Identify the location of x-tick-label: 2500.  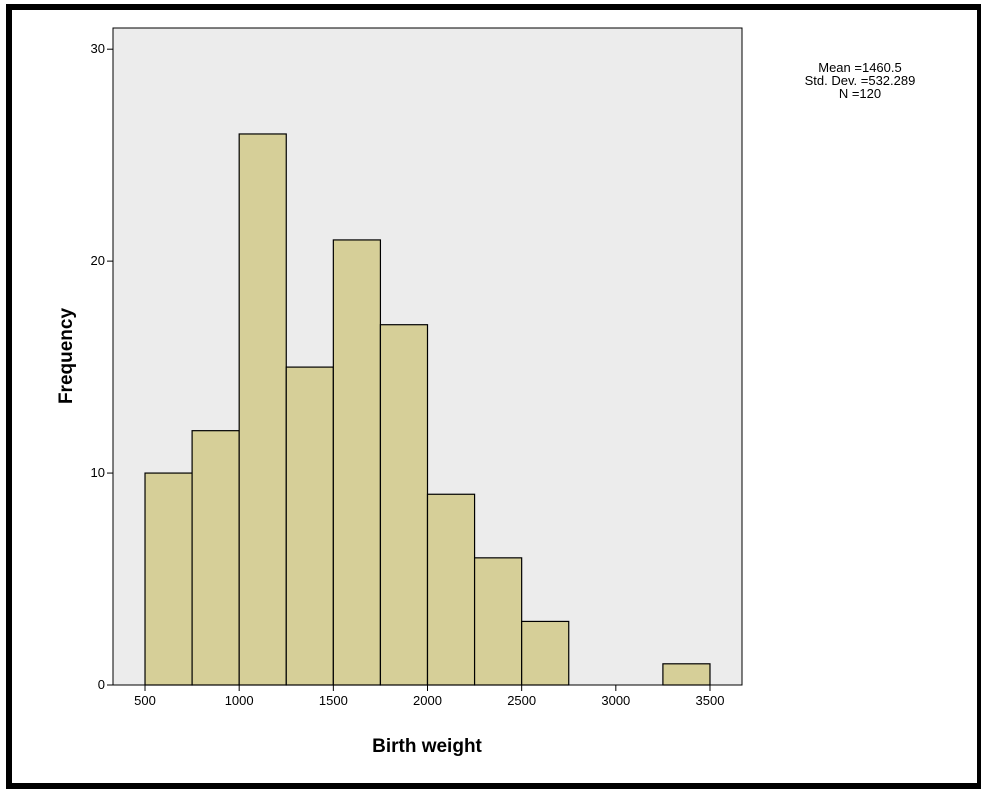
(521, 700).